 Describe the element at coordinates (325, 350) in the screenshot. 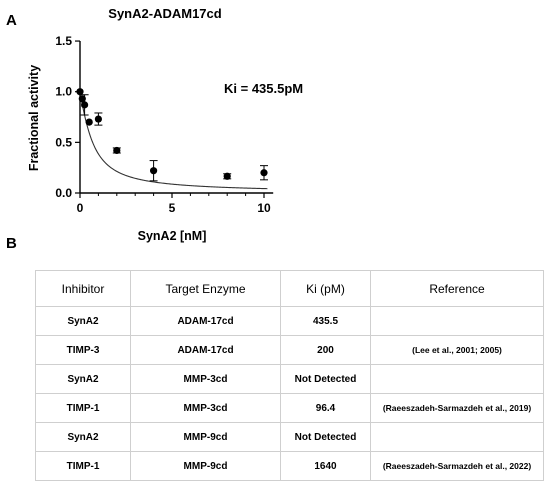

I see `cell-ki: 200` at that location.